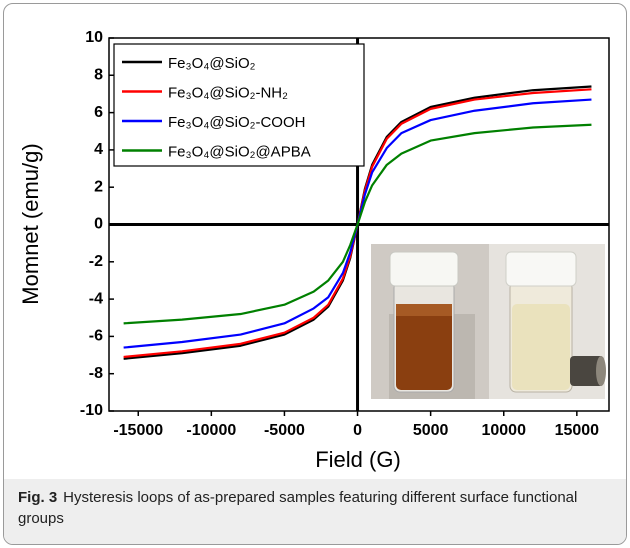 This screenshot has width=630, height=548. I want to click on y-tick-label: -2, so click(96, 261).